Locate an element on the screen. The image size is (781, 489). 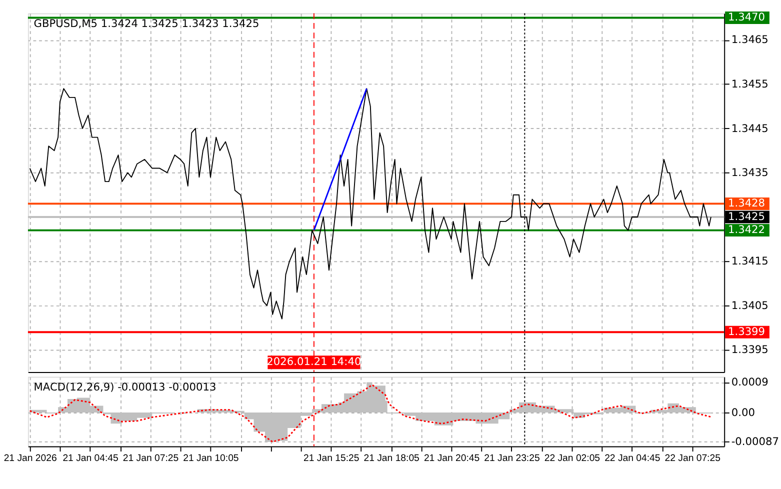
ref-line-label: 1.3425 is located at coordinates (747, 216).